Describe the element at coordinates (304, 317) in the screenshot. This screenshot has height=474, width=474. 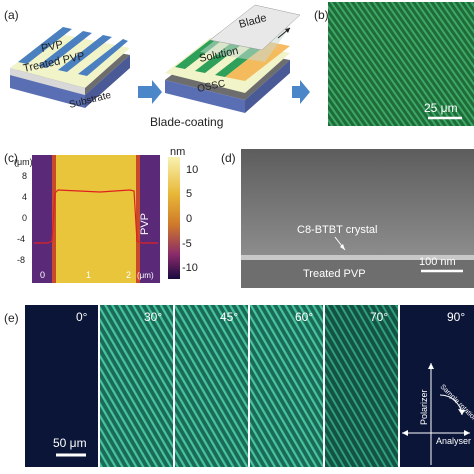
I see `angle-60: 60°` at that location.